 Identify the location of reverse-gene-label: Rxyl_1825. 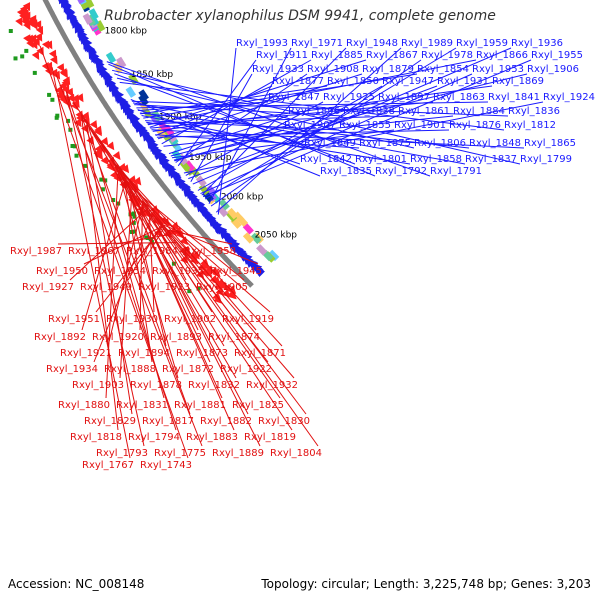
(258, 405).